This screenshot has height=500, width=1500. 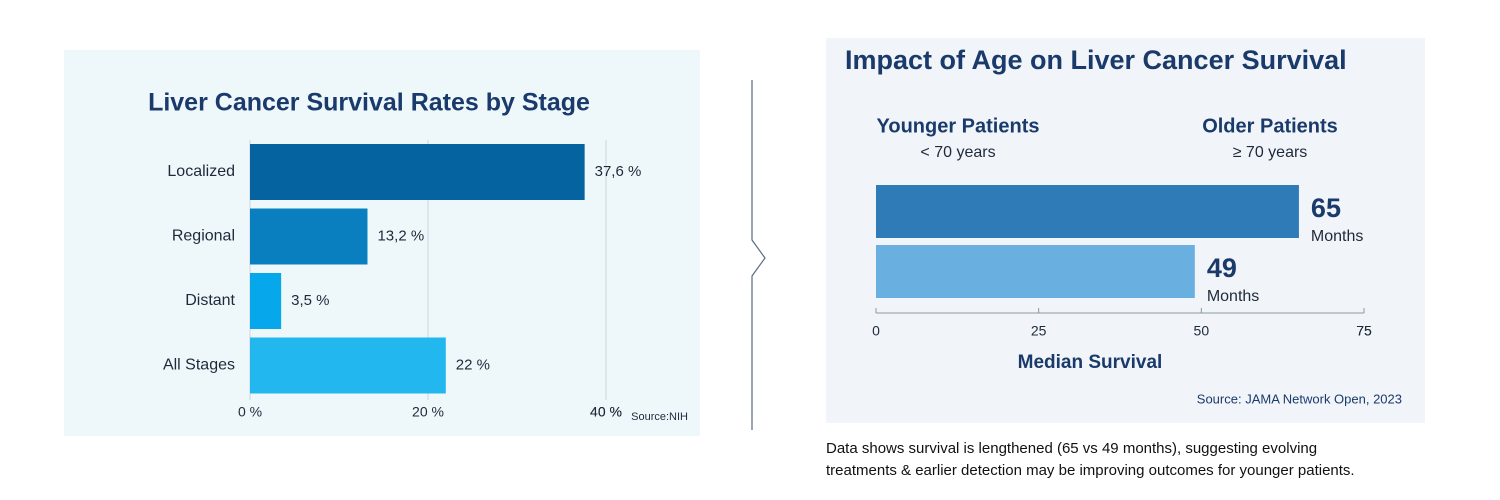 What do you see at coordinates (201, 171) in the screenshot?
I see `category-label: Localized` at bounding box center [201, 171].